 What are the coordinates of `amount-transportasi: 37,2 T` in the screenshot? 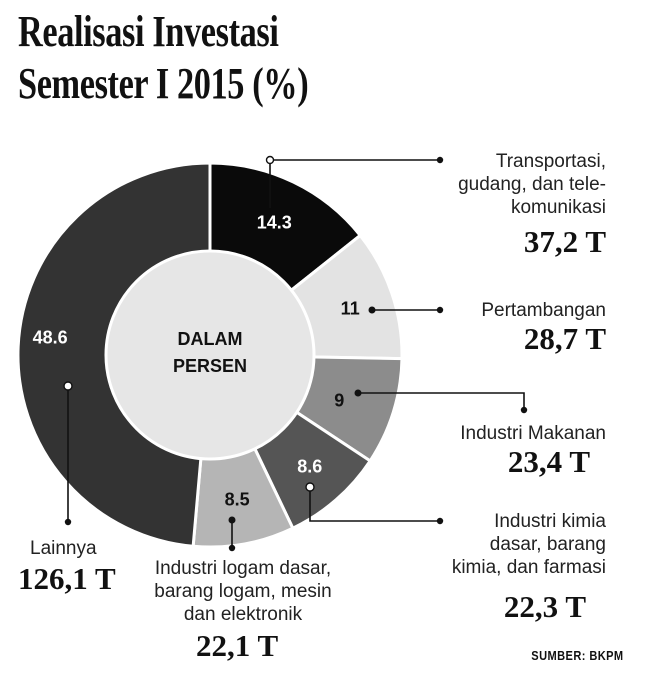 It's located at (564, 241).